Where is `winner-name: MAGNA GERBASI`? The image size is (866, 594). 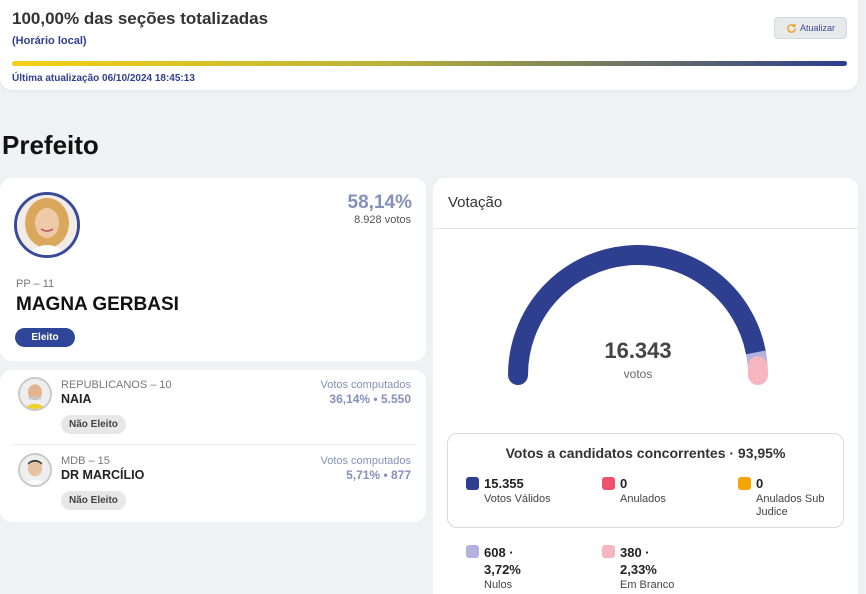
winner-name: MAGNA GERBASI is located at coordinates (97, 304).